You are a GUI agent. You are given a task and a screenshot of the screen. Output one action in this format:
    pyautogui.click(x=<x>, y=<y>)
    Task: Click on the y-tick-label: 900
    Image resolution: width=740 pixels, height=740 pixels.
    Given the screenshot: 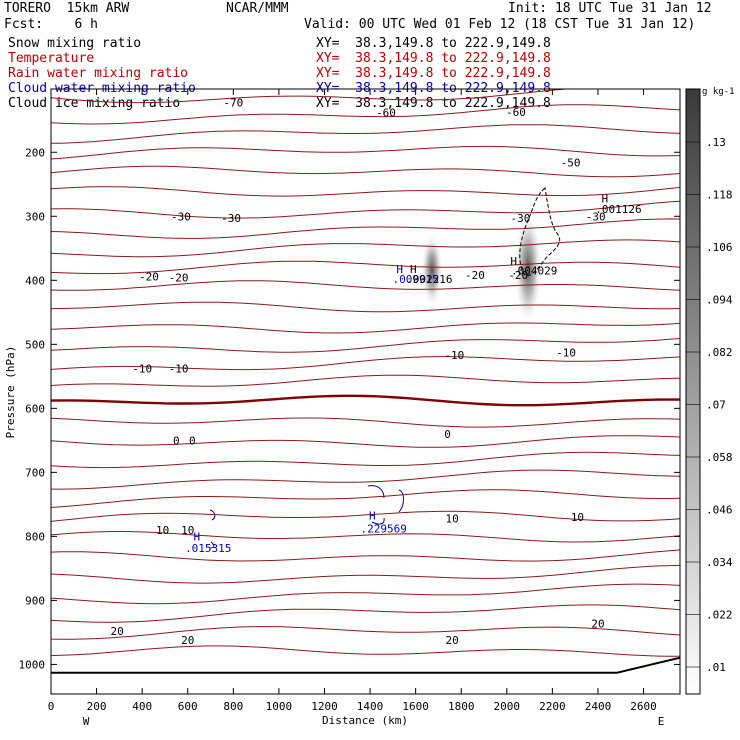 What is the action you would take?
    pyautogui.click(x=35, y=600)
    